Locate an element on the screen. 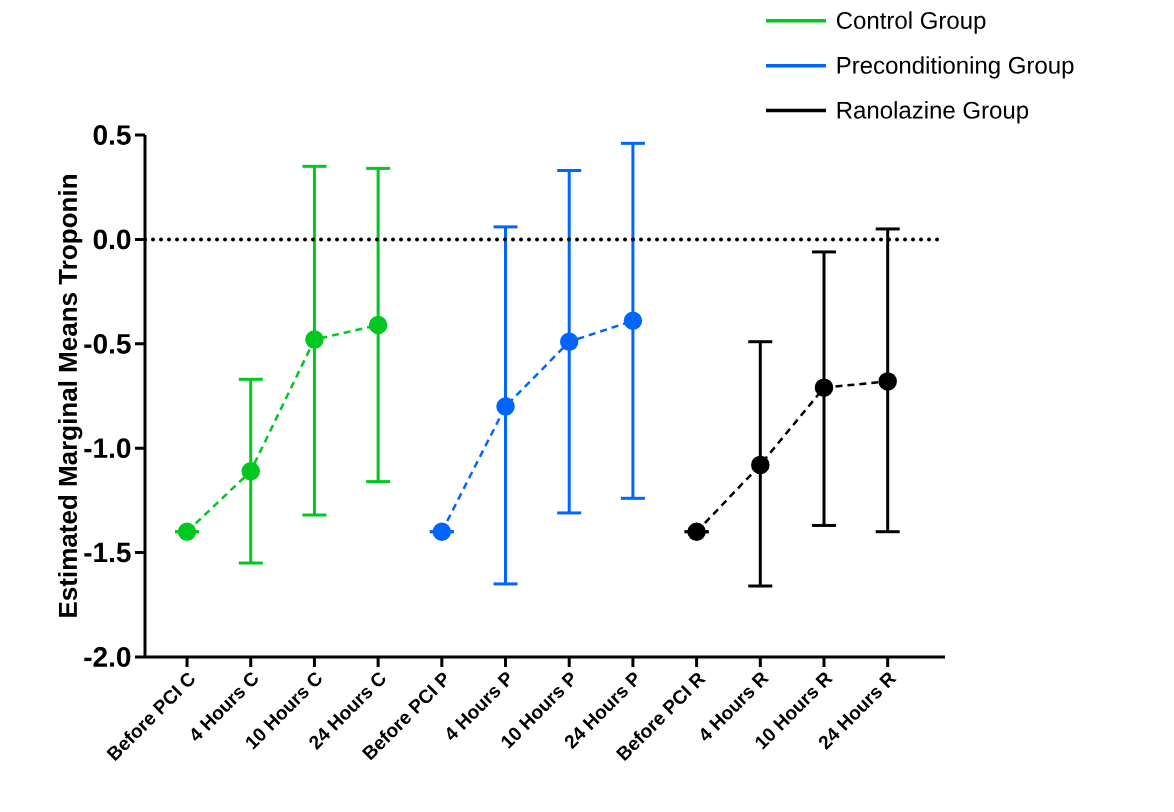  y-tick-label: -2.0 is located at coordinates (107, 657).